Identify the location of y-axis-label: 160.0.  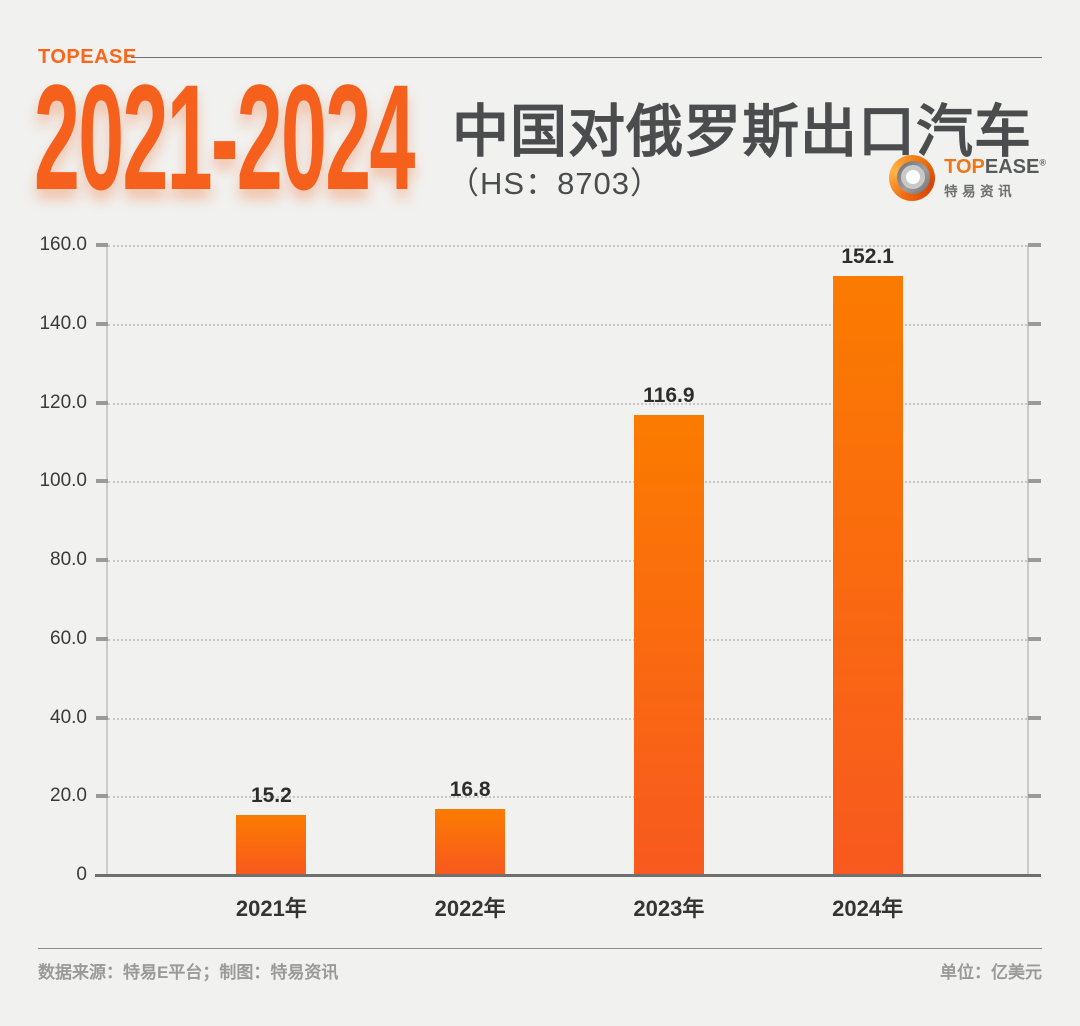
(63, 244).